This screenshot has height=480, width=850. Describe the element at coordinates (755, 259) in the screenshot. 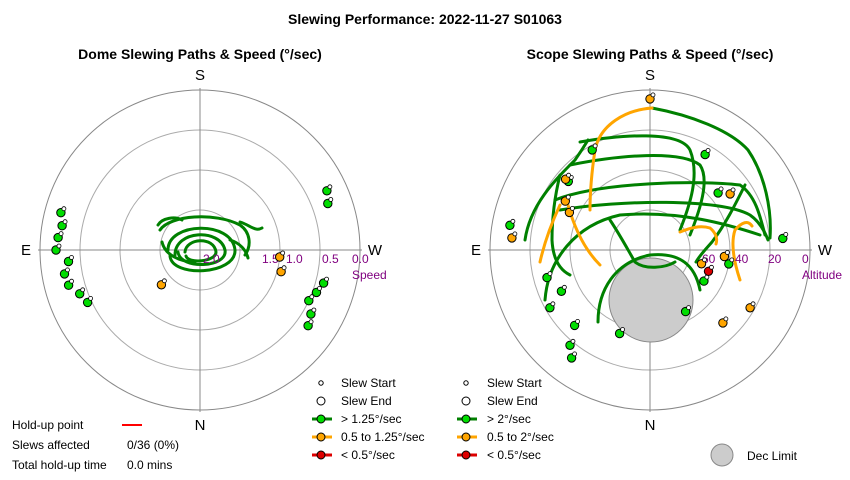

I see `scope-altitude-ticks: 60 40 20 0` at that location.